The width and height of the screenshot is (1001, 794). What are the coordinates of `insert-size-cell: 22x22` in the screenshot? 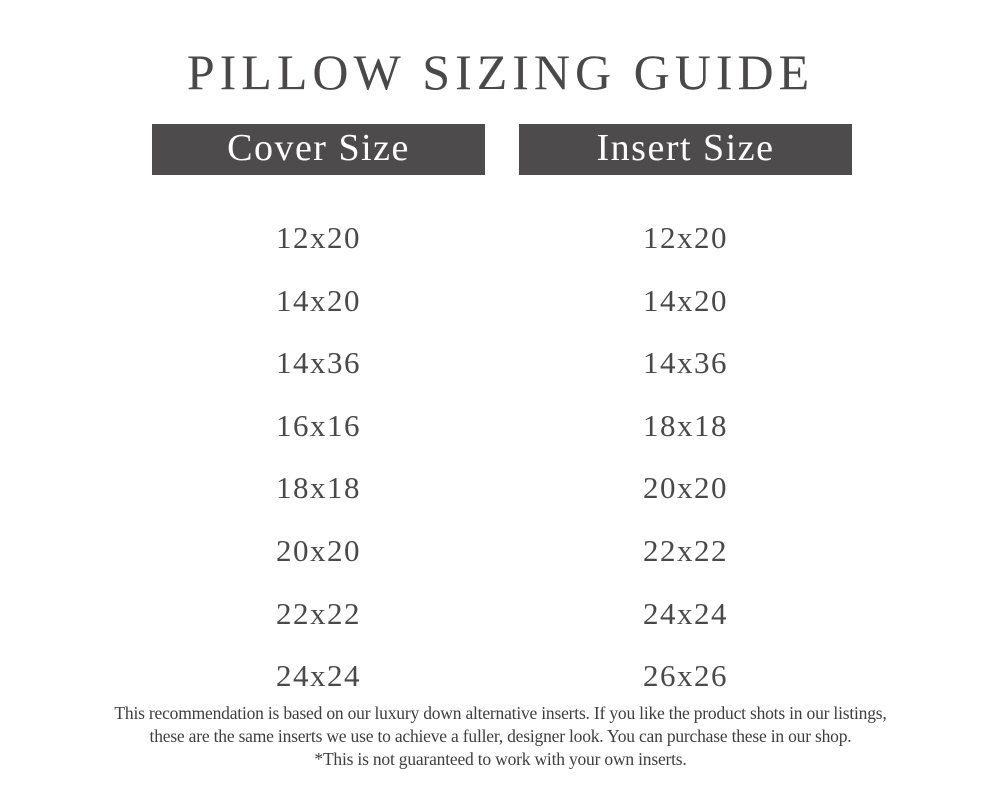 It's located at (685, 550).